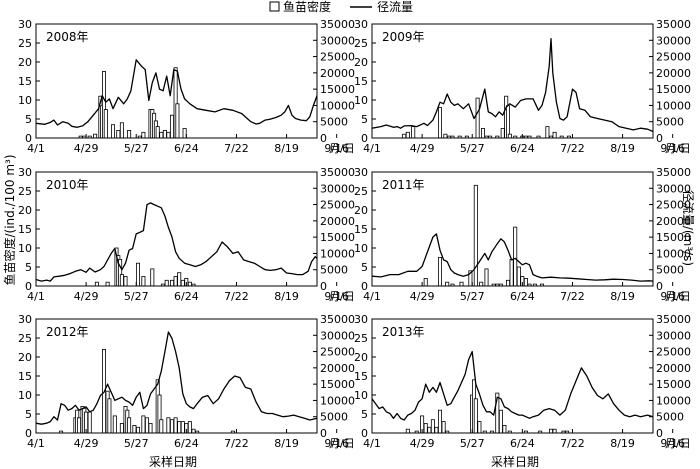  What do you see at coordinates (25, 62) in the screenshot?
I see `left-tick-label: 20` at bounding box center [25, 62].